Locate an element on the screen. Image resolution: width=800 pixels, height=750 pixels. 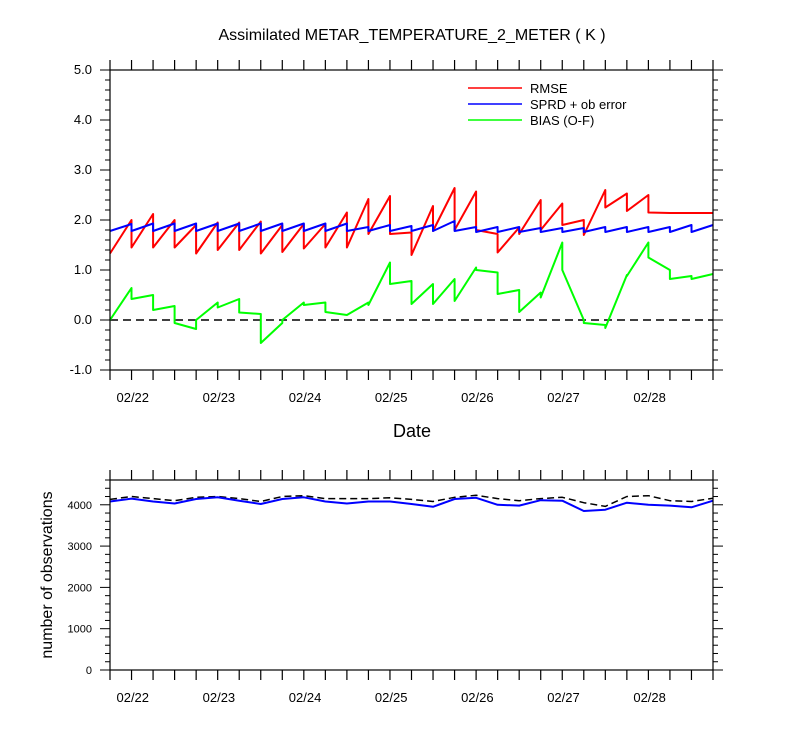
sprd-ob-error-line is located at coordinates (411, 226).